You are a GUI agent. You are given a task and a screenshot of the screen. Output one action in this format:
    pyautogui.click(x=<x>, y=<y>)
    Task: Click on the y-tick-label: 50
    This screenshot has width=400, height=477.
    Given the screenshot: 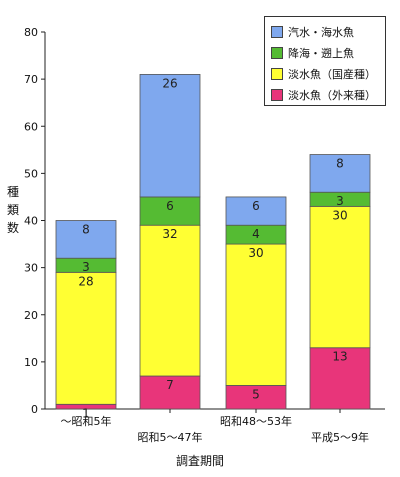 What is the action you would take?
    pyautogui.click(x=31, y=173)
    